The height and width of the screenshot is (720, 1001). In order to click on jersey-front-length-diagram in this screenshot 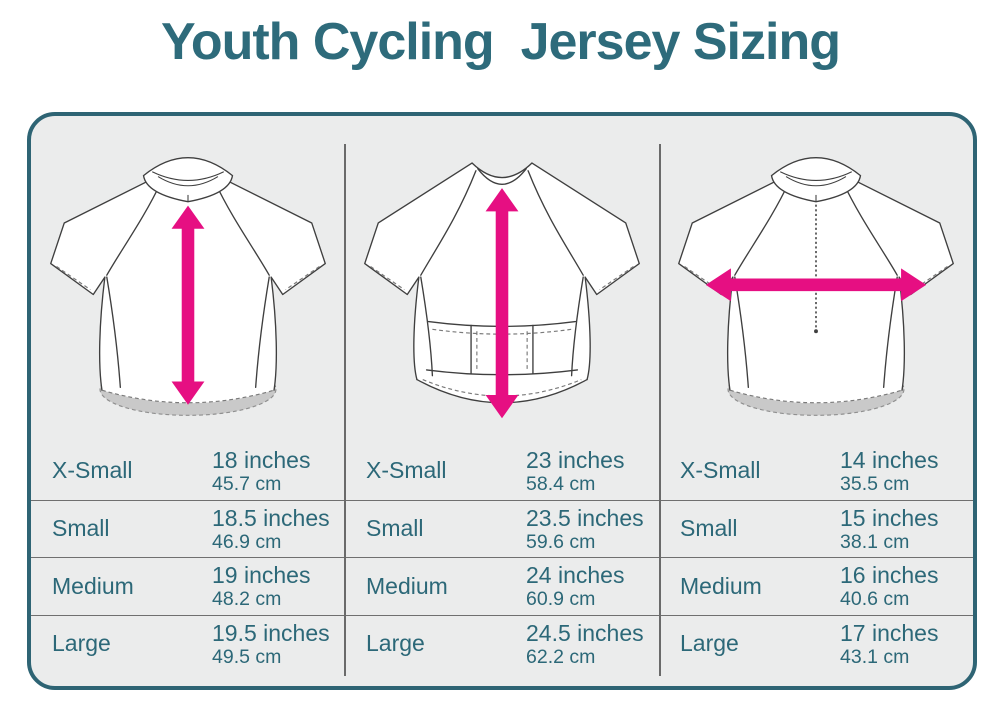, I will do `click(188, 279)`.